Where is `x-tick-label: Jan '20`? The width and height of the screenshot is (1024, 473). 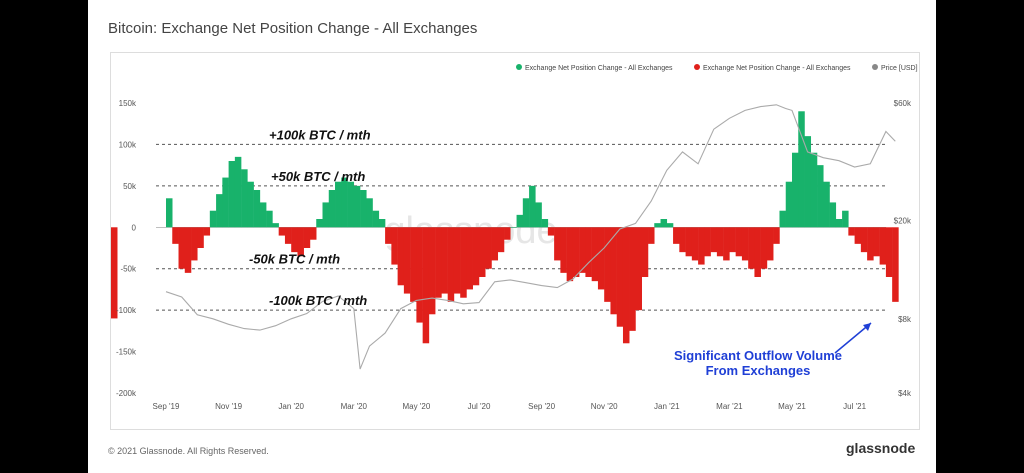 x-tick-label: Jan '20 is located at coordinates (291, 406).